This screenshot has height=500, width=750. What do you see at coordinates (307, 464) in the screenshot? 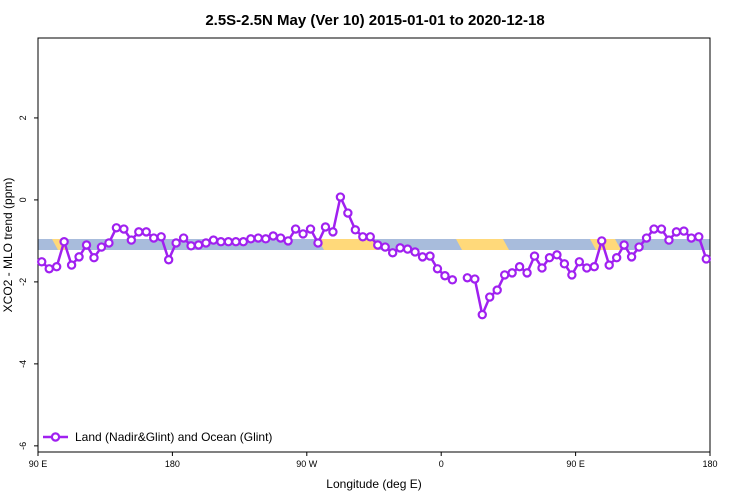
I see `x-tick-label: 90 W` at bounding box center [307, 464].